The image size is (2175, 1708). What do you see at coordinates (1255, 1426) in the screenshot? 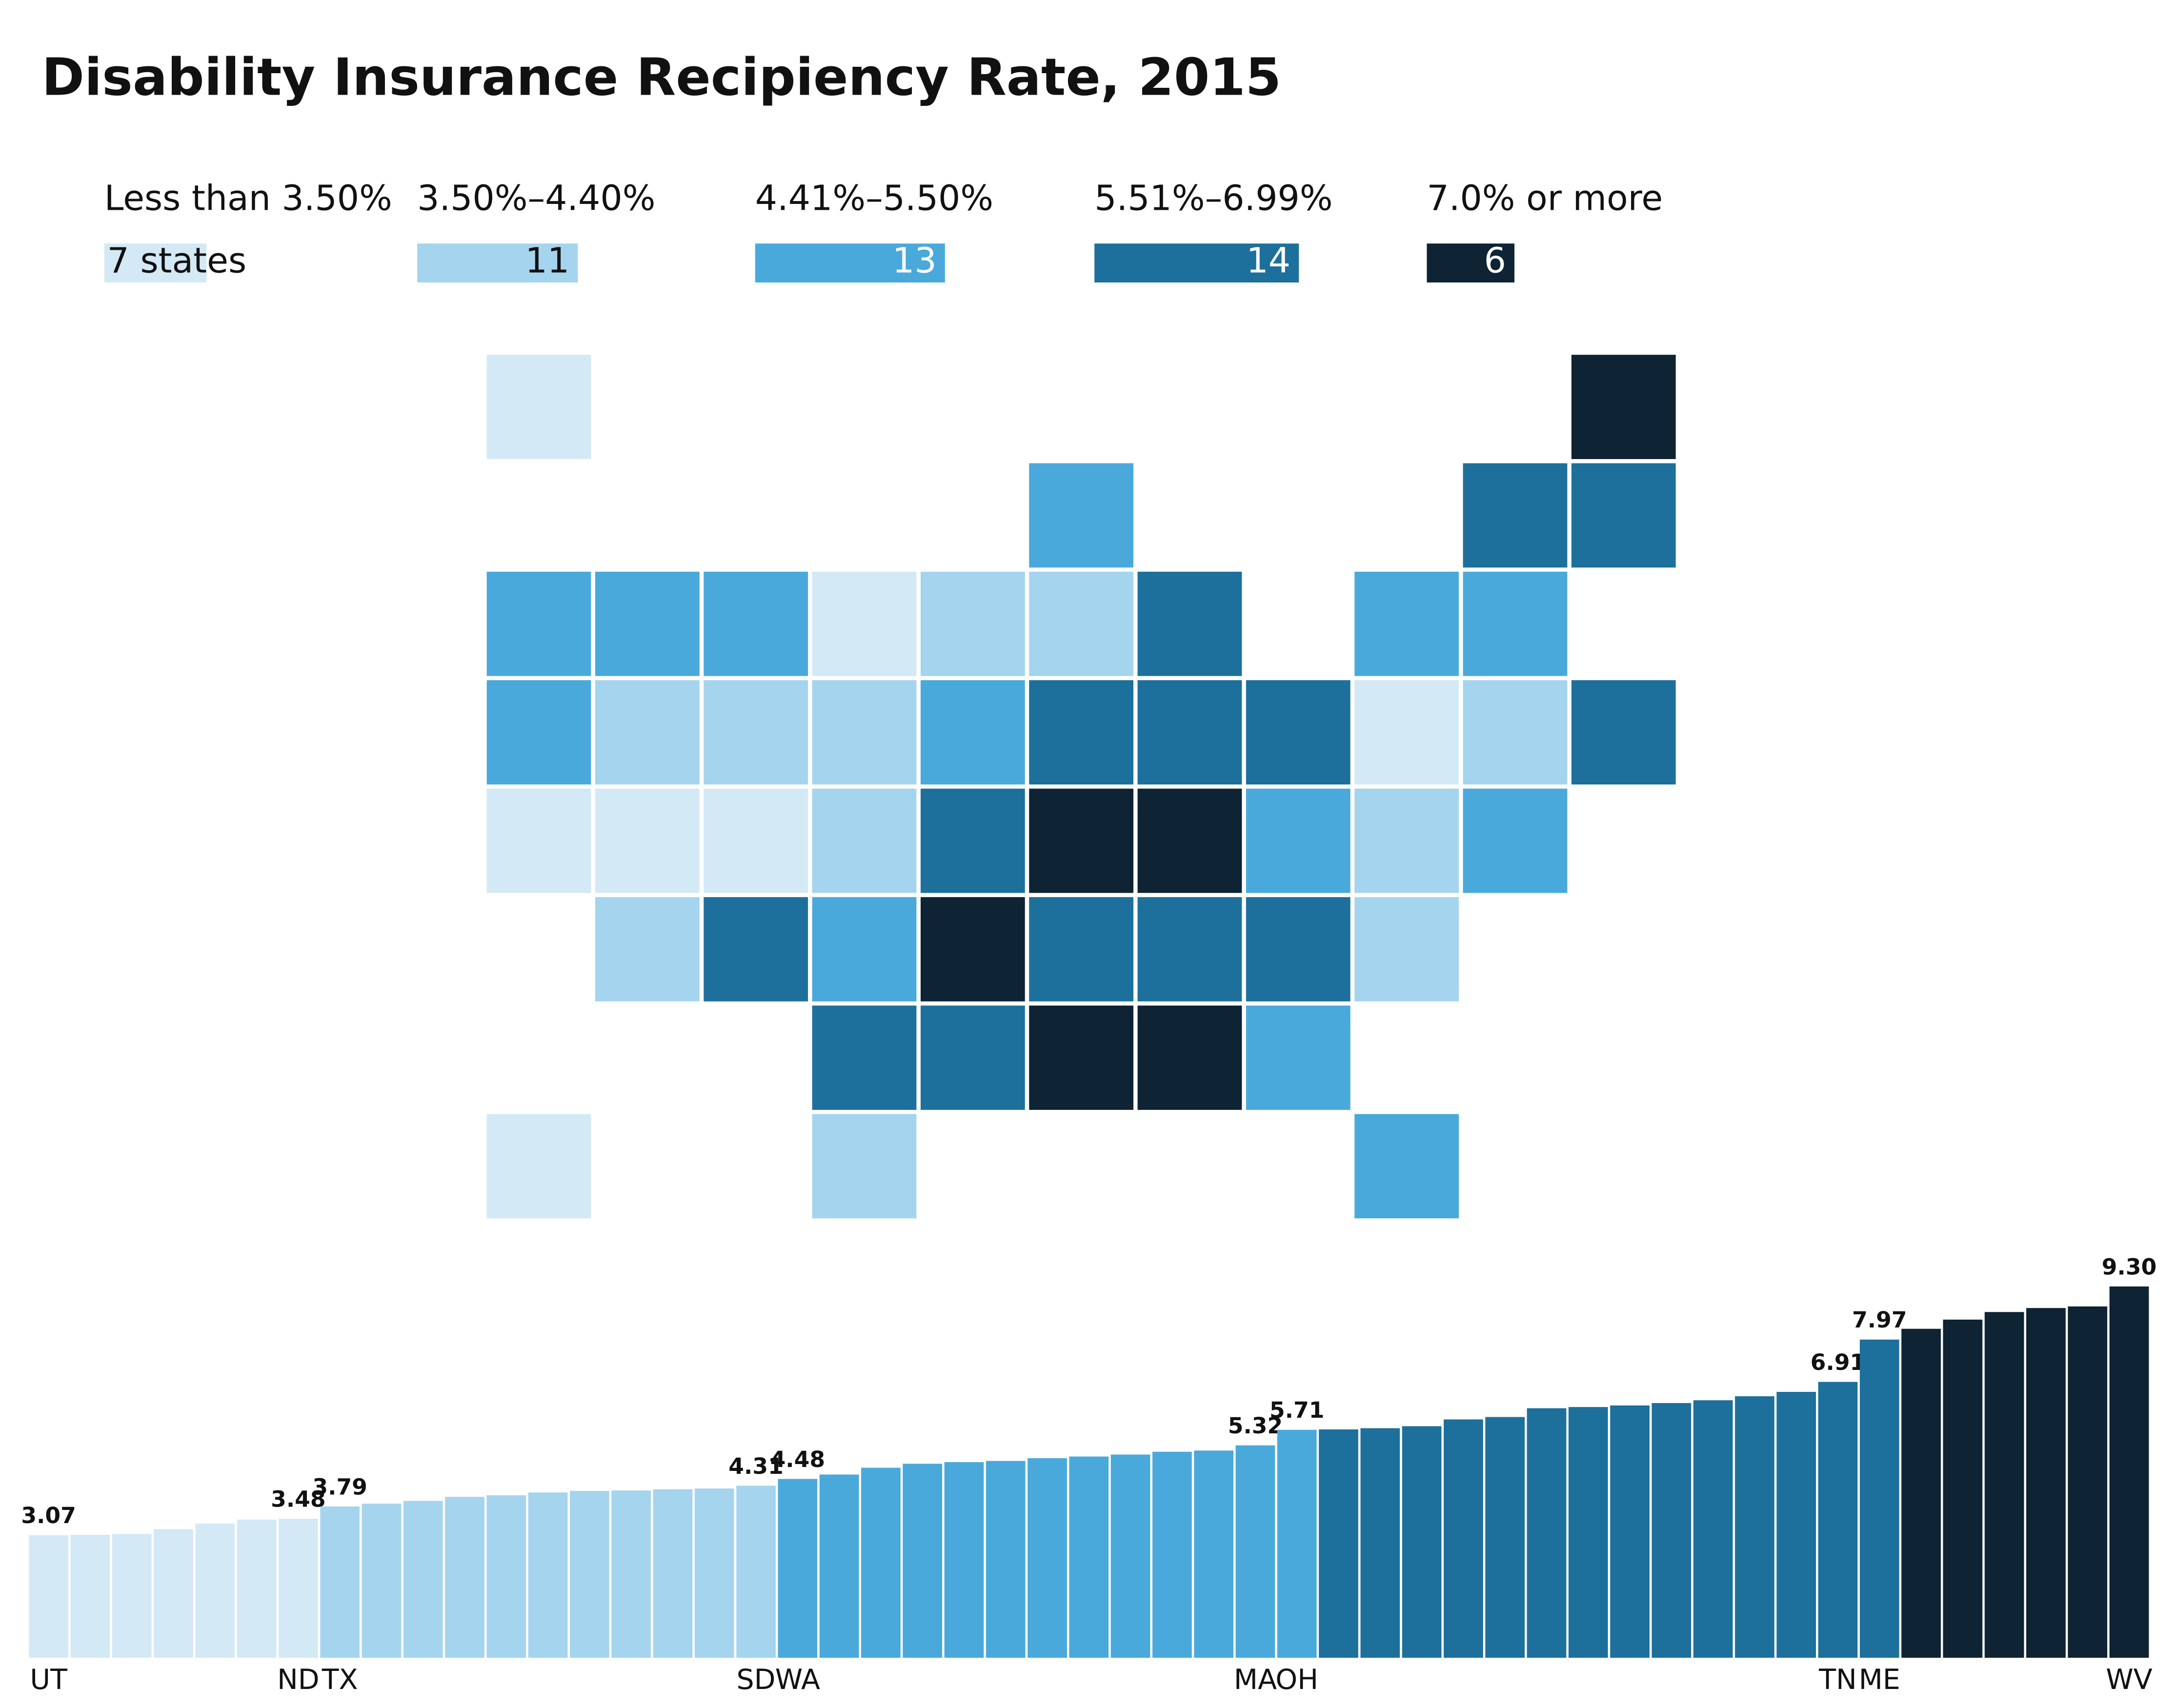
I see `value-label: 5.32` at bounding box center [1255, 1426].